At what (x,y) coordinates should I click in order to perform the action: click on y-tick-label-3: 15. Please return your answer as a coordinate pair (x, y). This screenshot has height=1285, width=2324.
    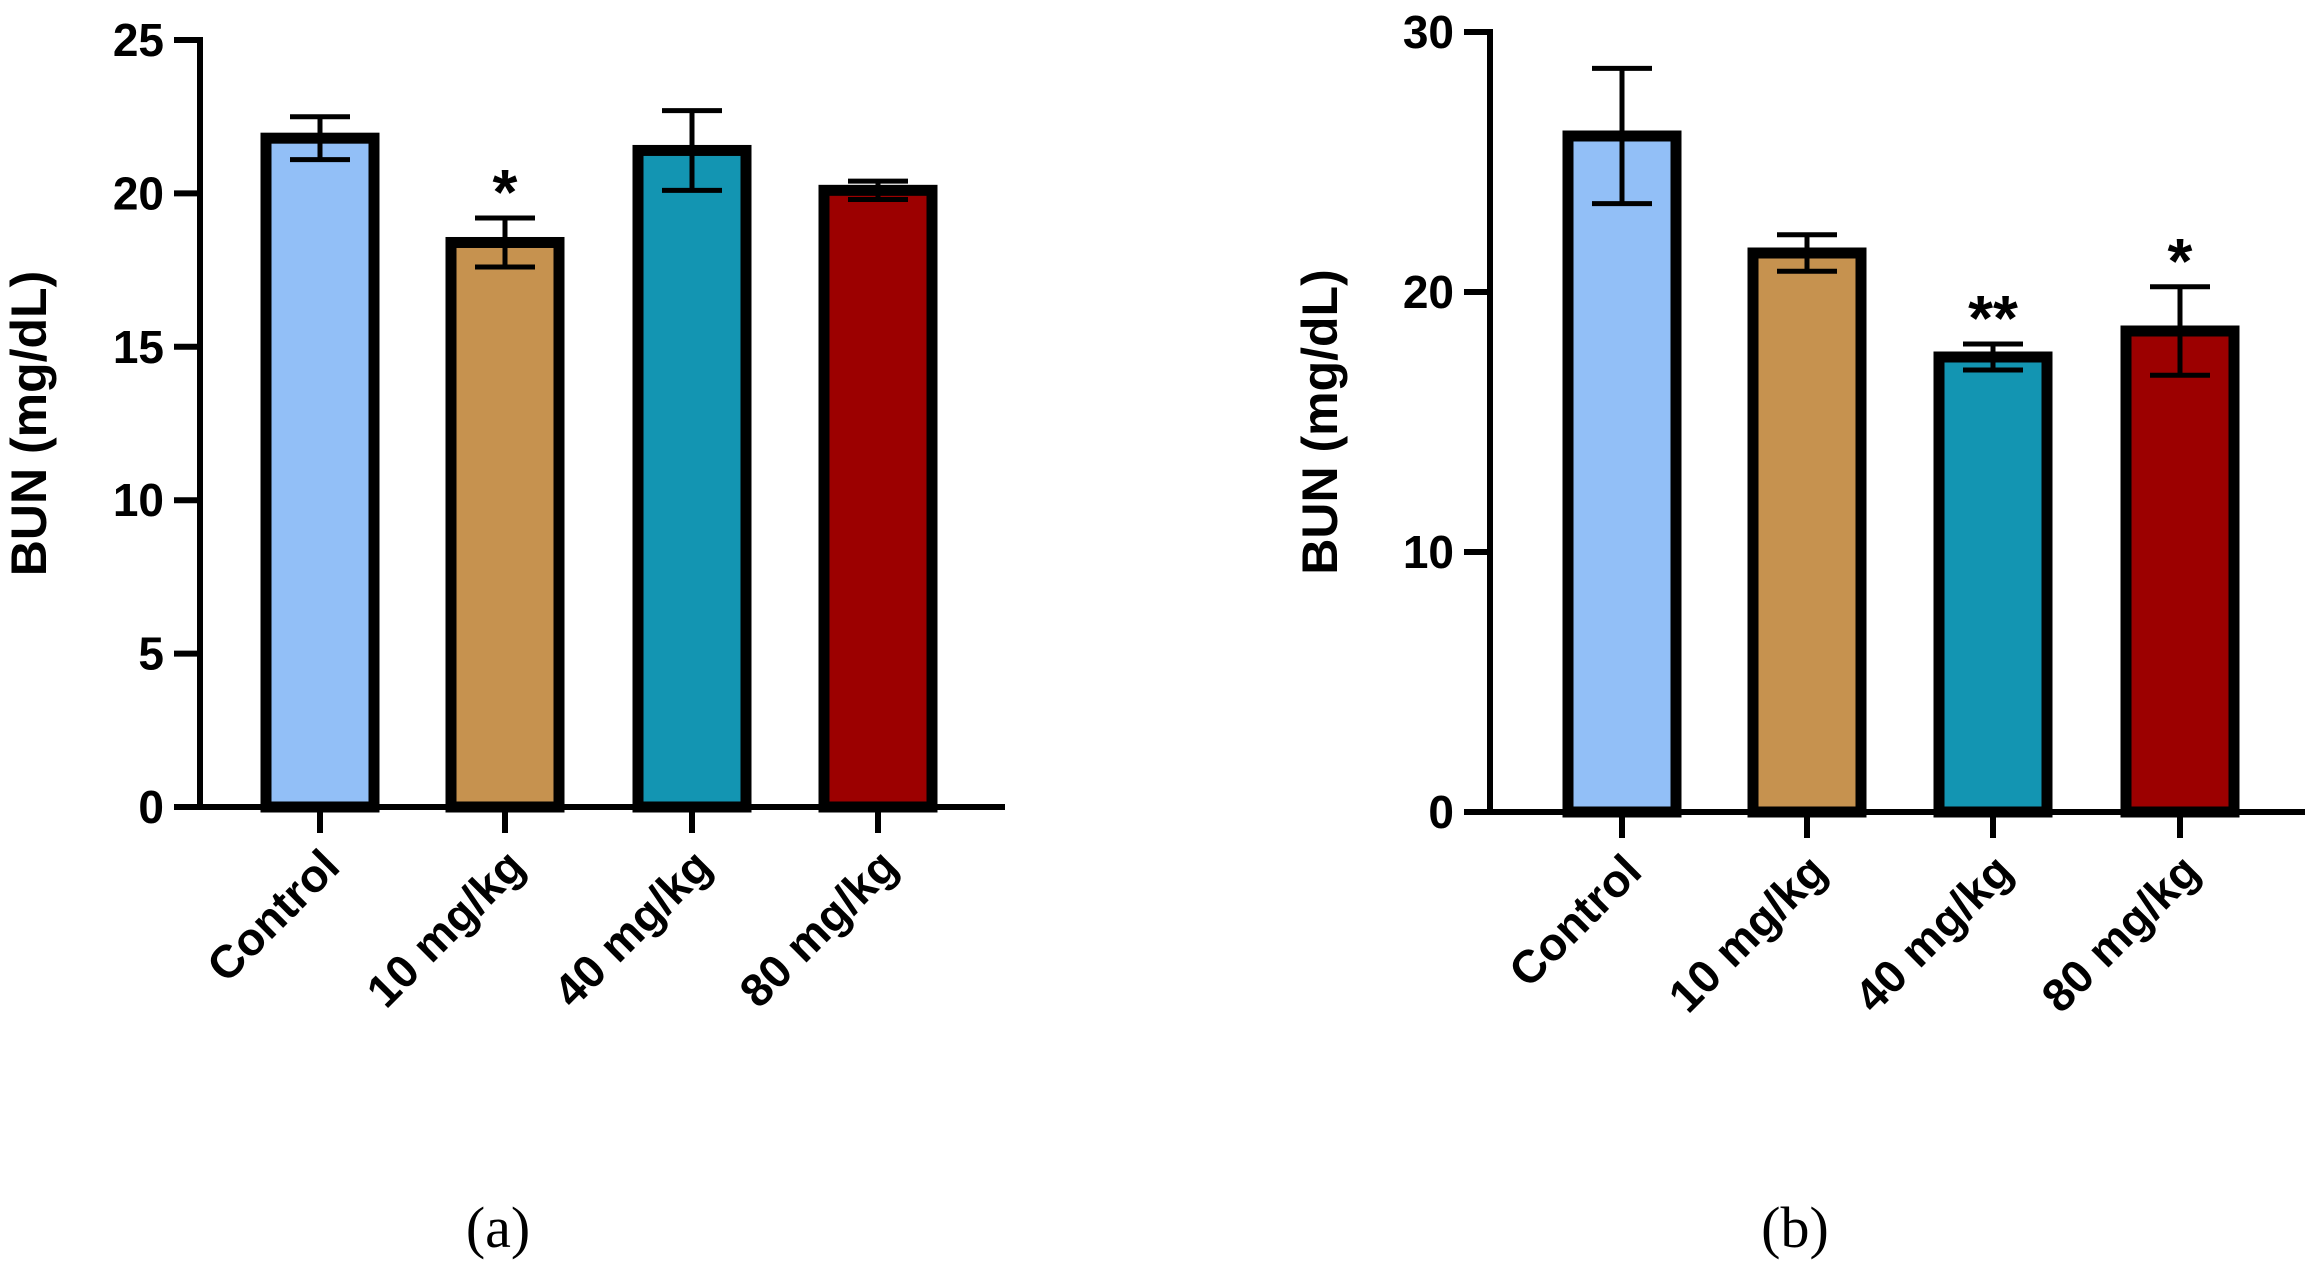
    Looking at the image, I should click on (138, 347).